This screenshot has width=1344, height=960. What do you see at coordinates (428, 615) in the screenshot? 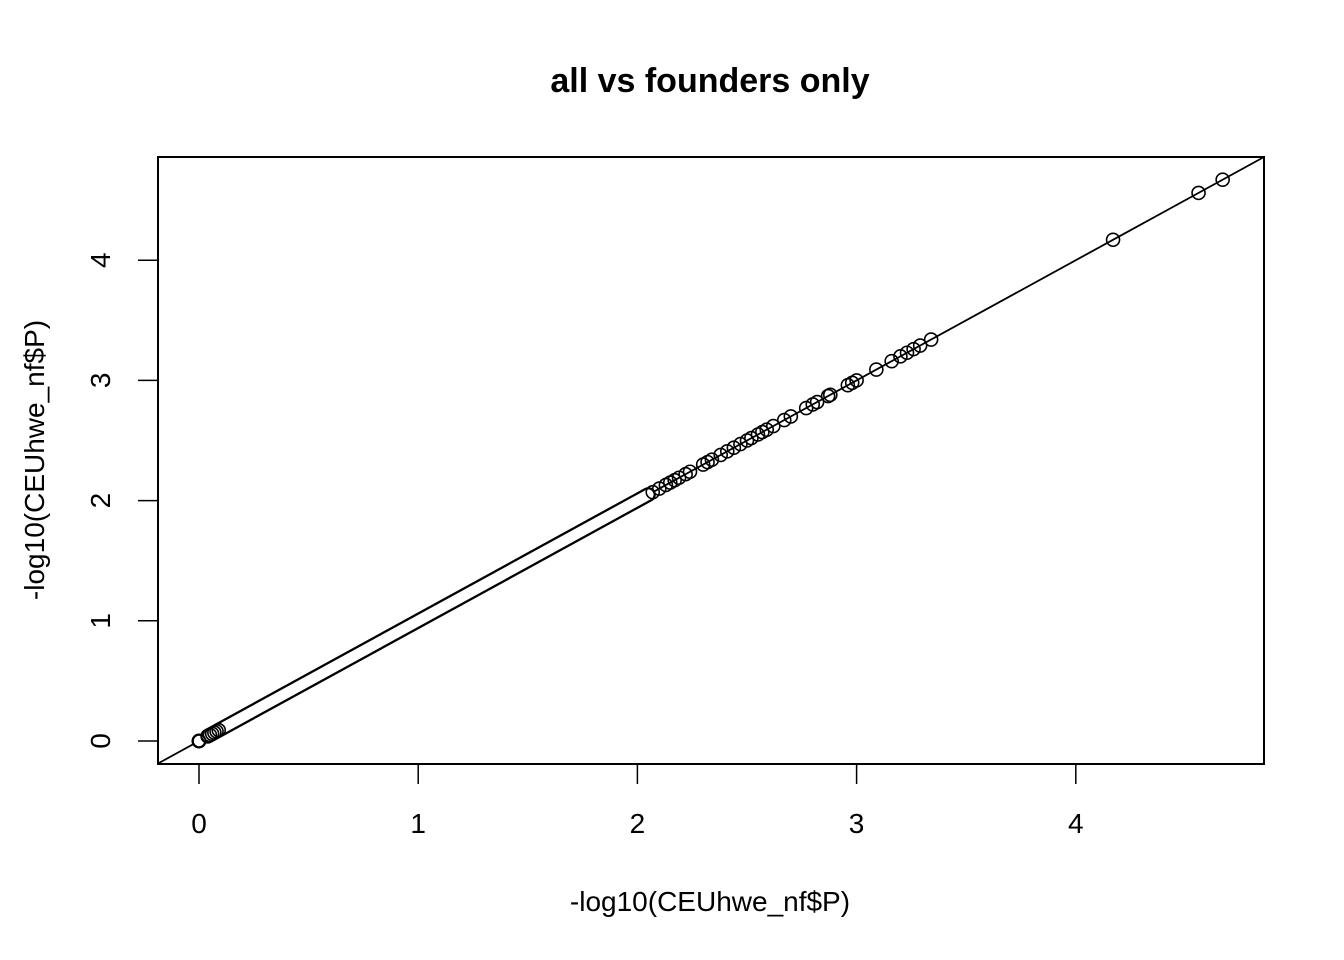
I see `dense-point-run-inner` at bounding box center [428, 615].